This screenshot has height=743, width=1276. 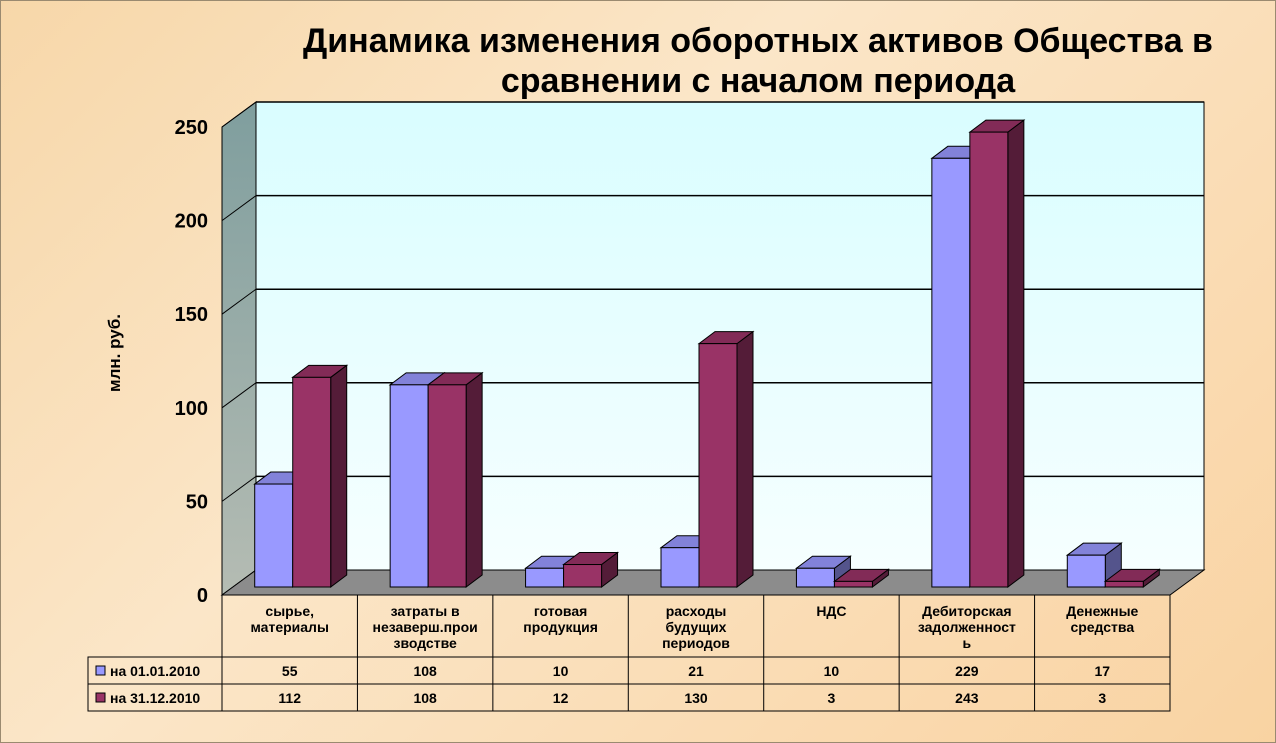 I want to click on category-label: НДС, so click(x=831, y=611).